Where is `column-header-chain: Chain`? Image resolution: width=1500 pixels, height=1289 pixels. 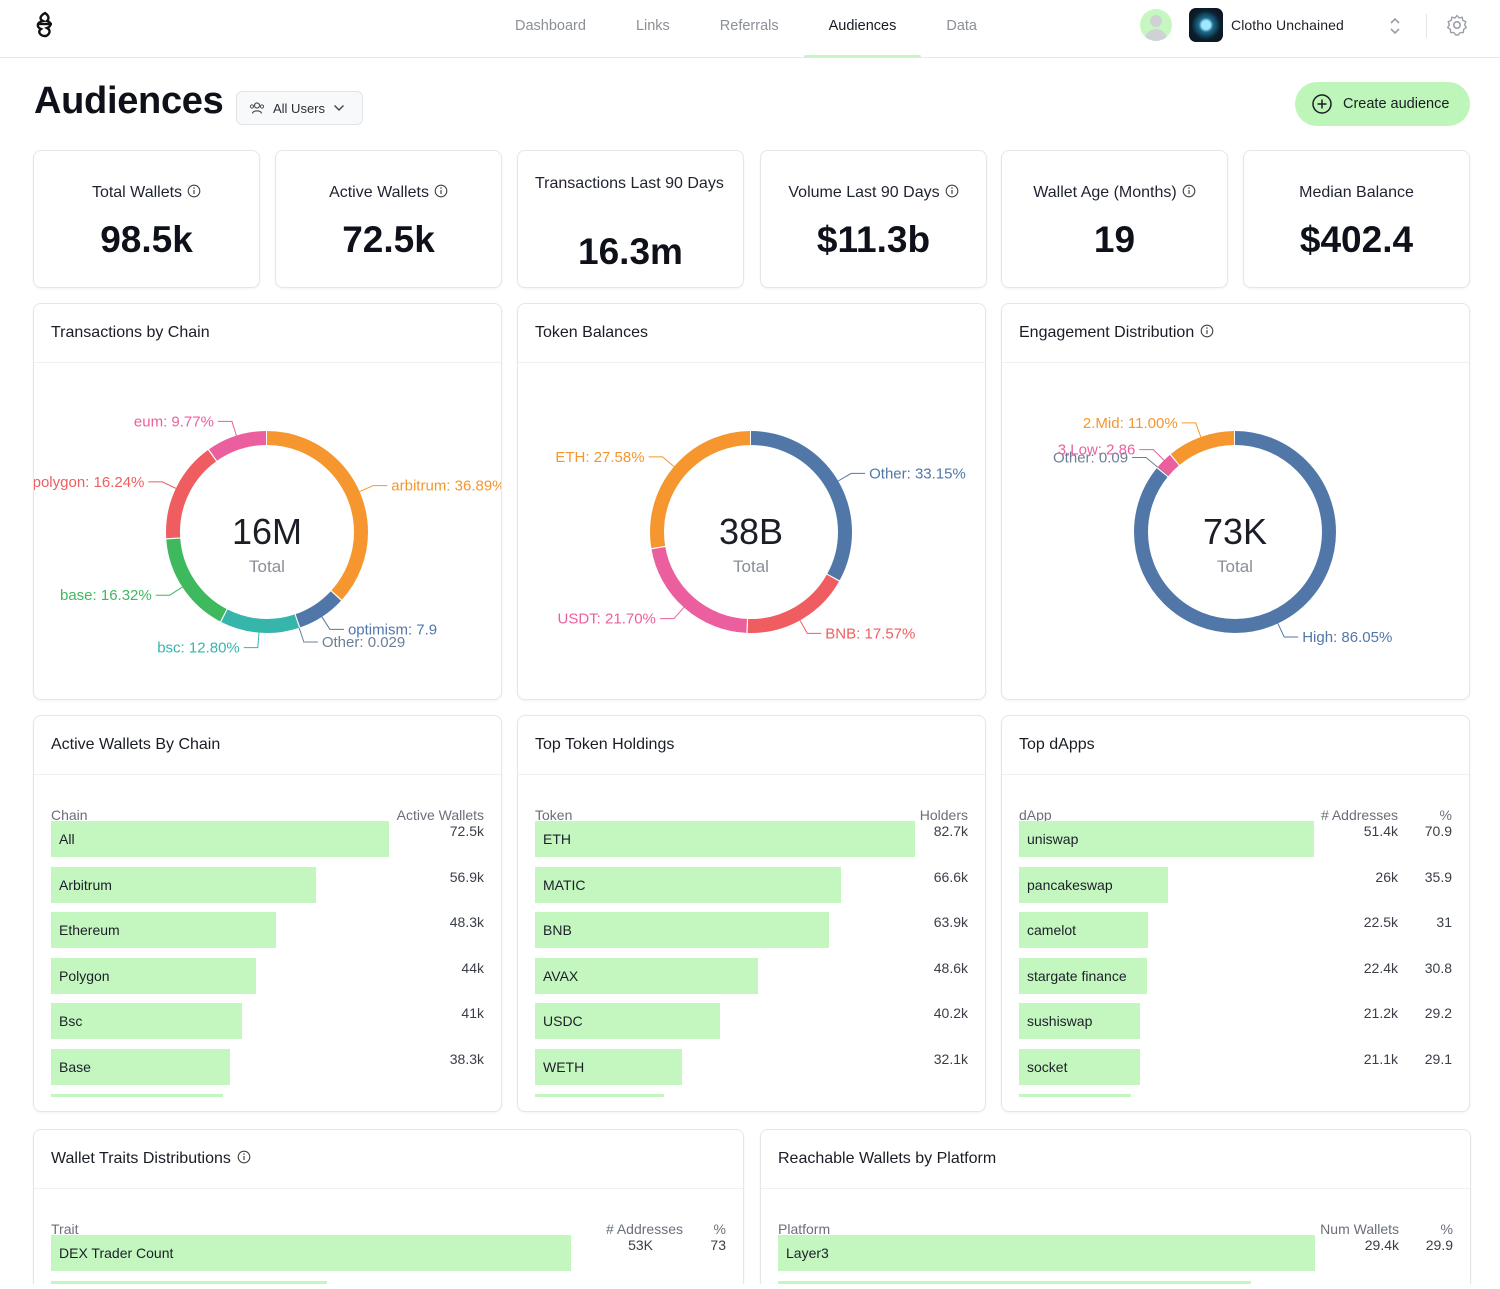
column-header-chain: Chain is located at coordinates (69, 815).